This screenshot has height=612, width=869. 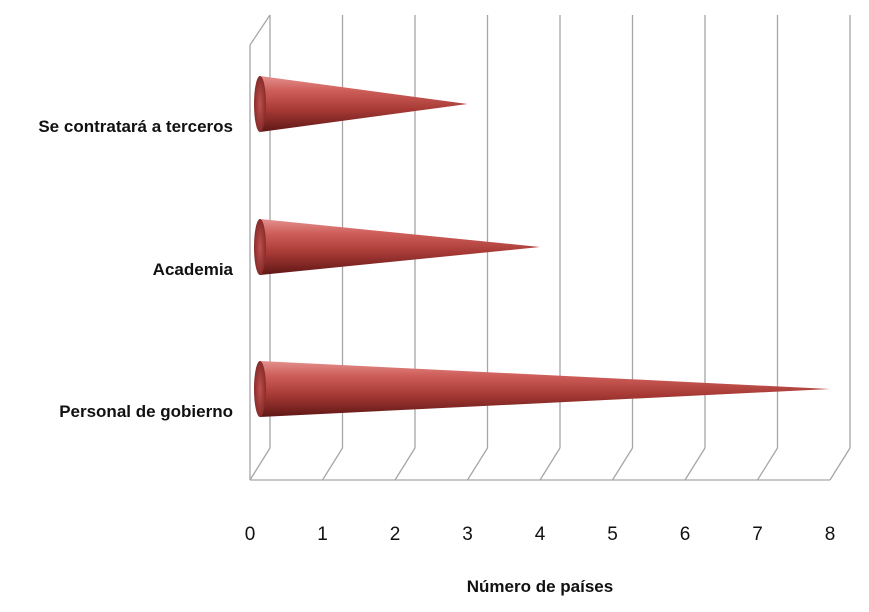 I want to click on x-axis-title: Número de países, so click(x=540, y=586).